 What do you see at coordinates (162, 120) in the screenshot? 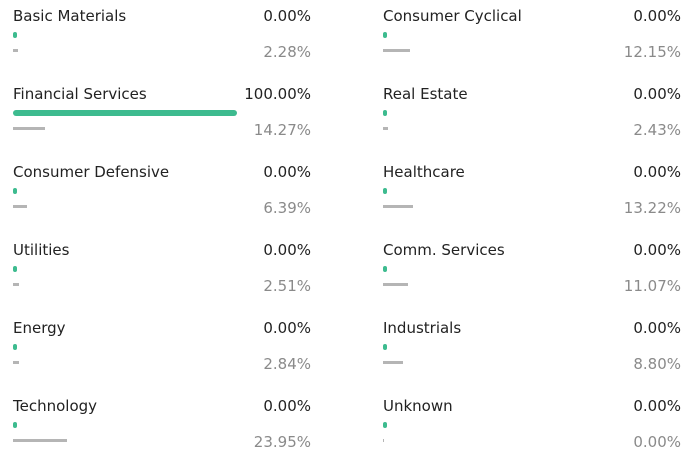
I see `sector-row: Financial Services 100.00% 14.27%` at bounding box center [162, 120].